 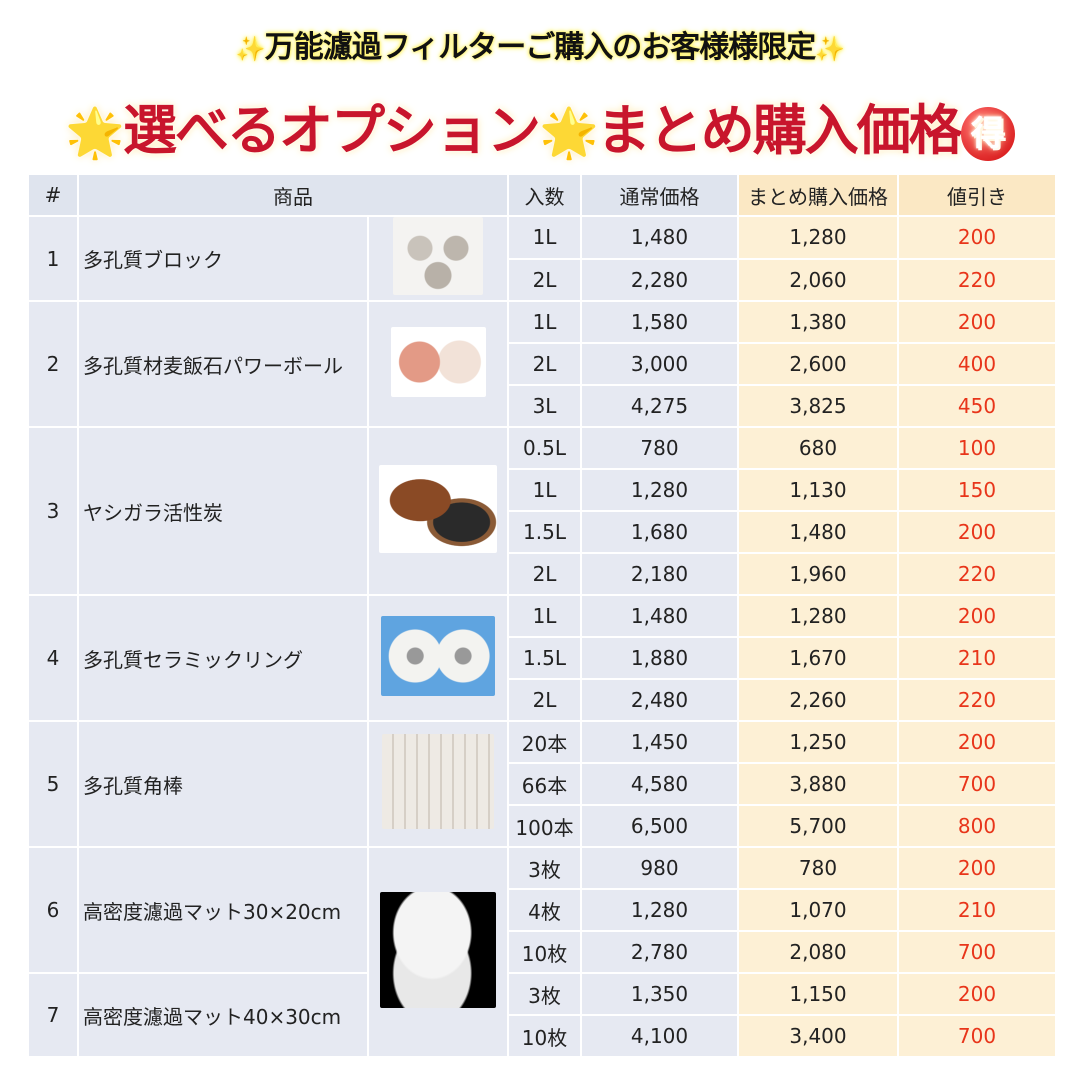 I want to click on table-row: 66本 4,580 3,880 700, so click(x=542, y=784).